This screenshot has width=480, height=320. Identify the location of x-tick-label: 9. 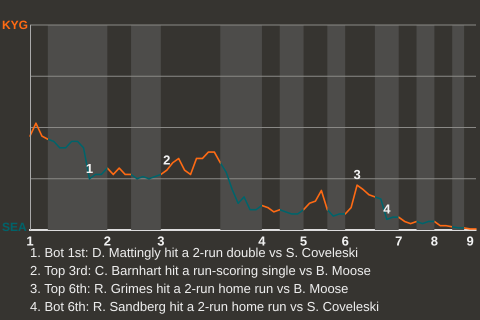
(470, 240).